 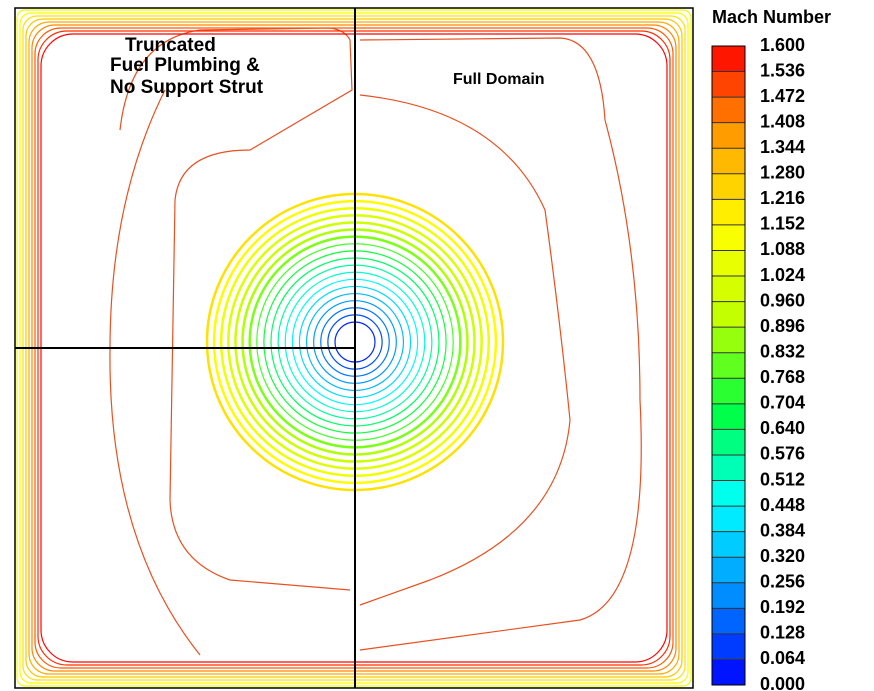 What do you see at coordinates (170, 45) in the screenshot?
I see `annotation: Truncated` at bounding box center [170, 45].